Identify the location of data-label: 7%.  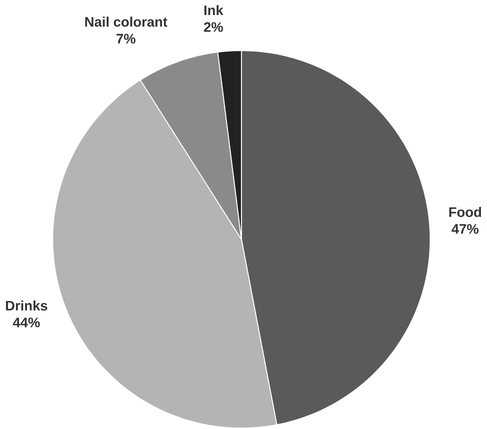
(126, 39).